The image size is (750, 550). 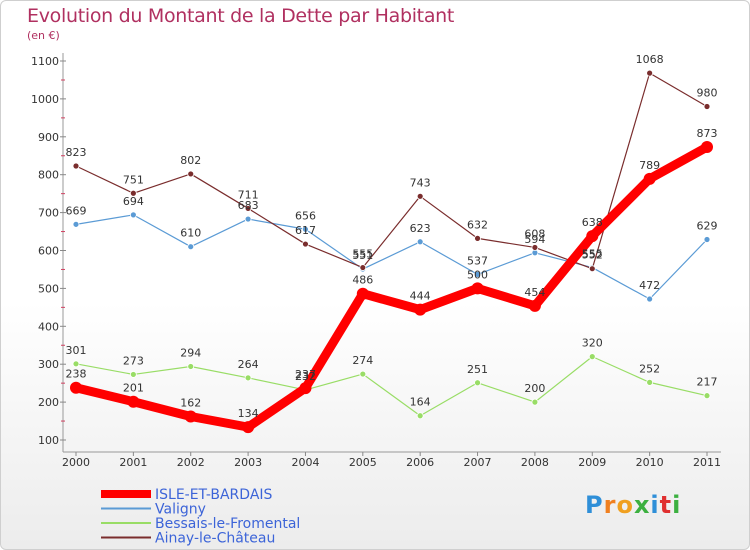 What do you see at coordinates (649, 165) in the screenshot?
I see `data-label: 789` at bounding box center [649, 165].